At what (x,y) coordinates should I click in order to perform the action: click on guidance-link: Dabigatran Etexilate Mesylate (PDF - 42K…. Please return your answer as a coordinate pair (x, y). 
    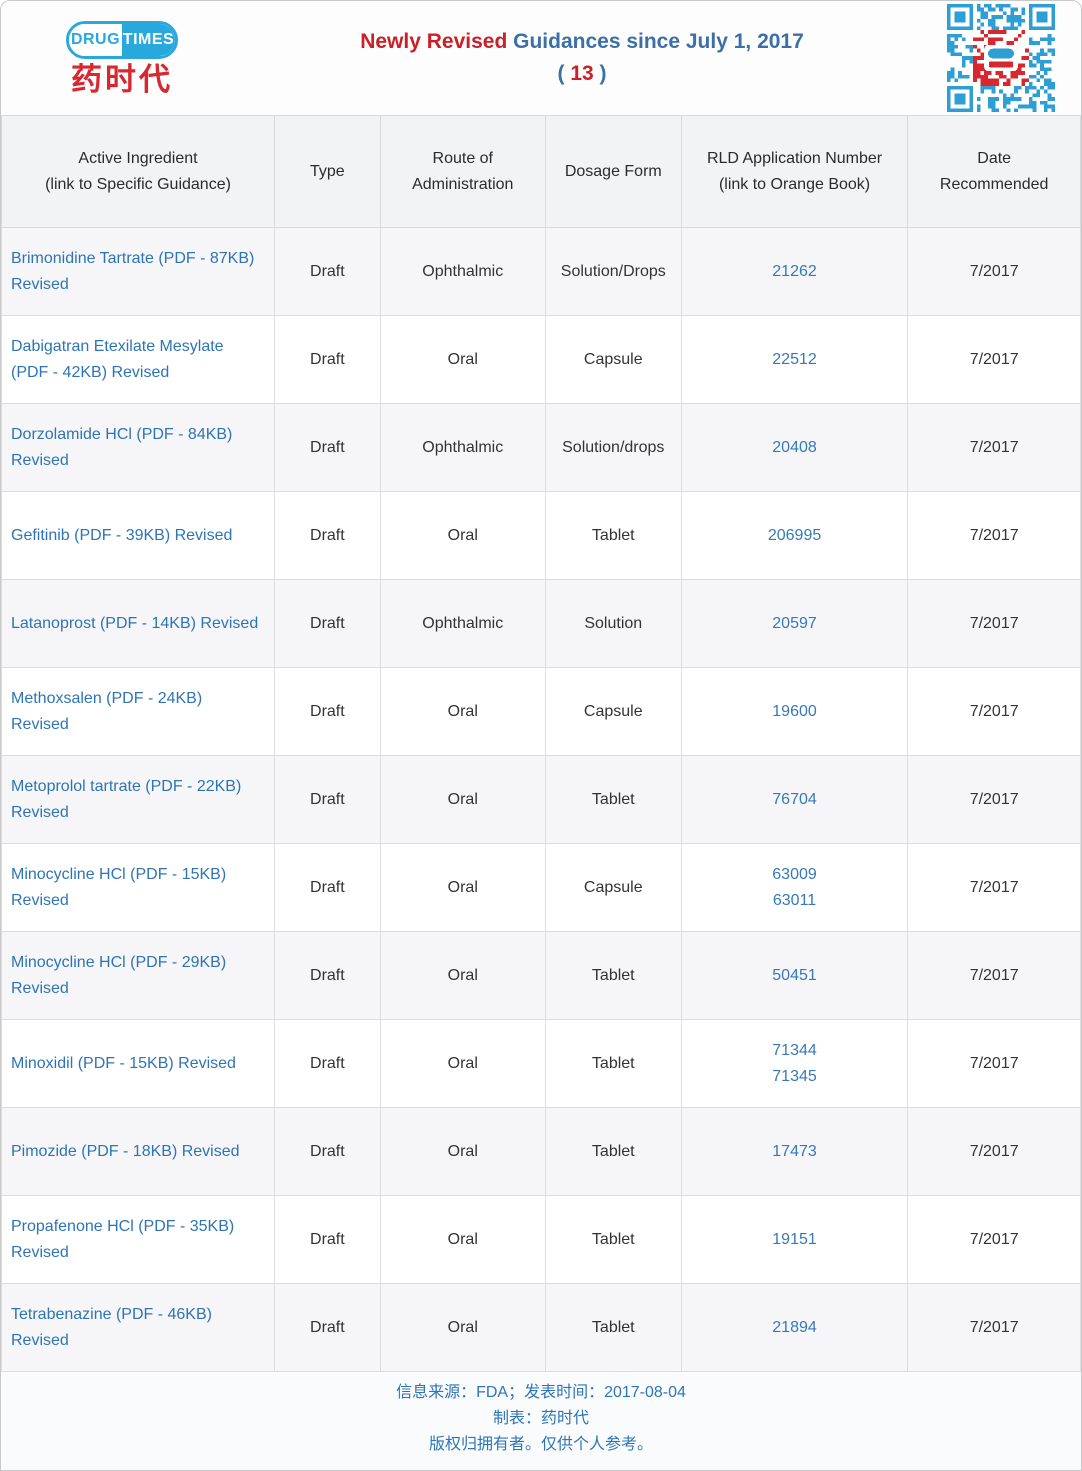
    Looking at the image, I should click on (117, 359).